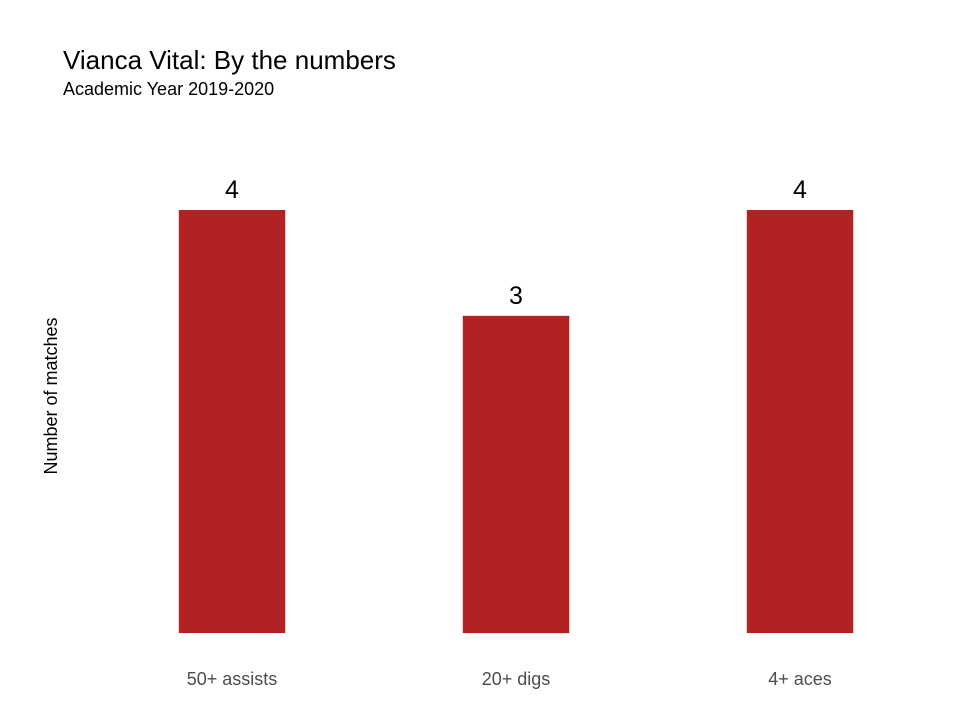  Describe the element at coordinates (516, 243) in the screenshot. I see `data-labels-layer: 4 3 4` at that location.